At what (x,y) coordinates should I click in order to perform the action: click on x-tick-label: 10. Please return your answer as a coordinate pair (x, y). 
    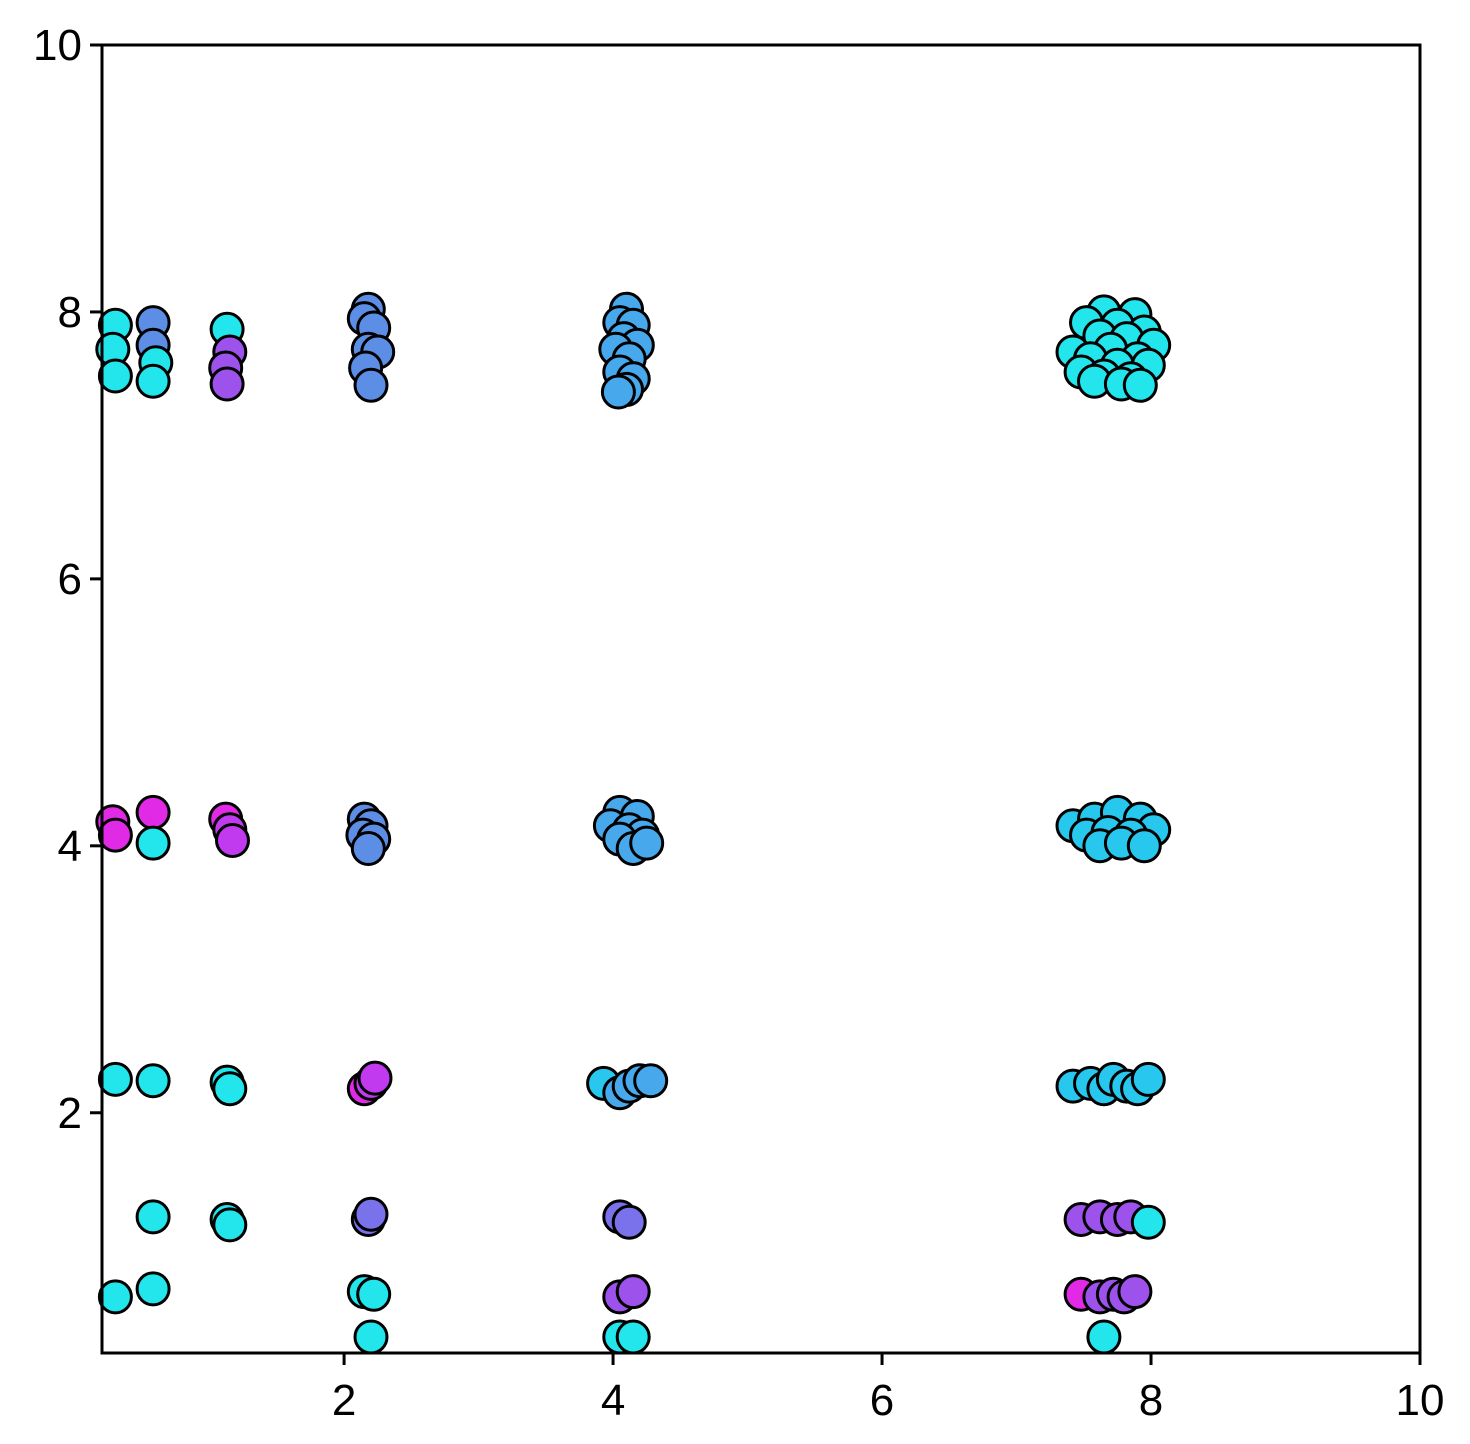
    Looking at the image, I should click on (1420, 1400).